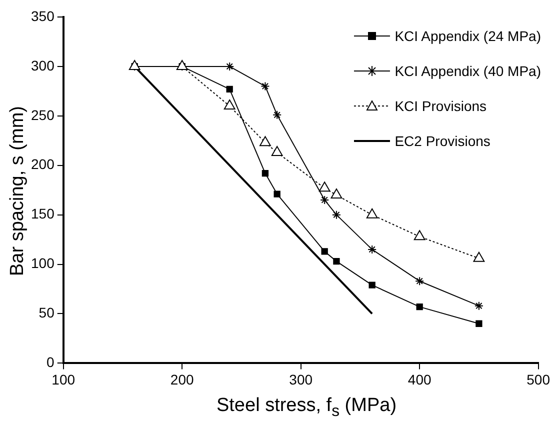  Describe the element at coordinates (43, 65) in the screenshot. I see `y-tick-label: 300` at that location.